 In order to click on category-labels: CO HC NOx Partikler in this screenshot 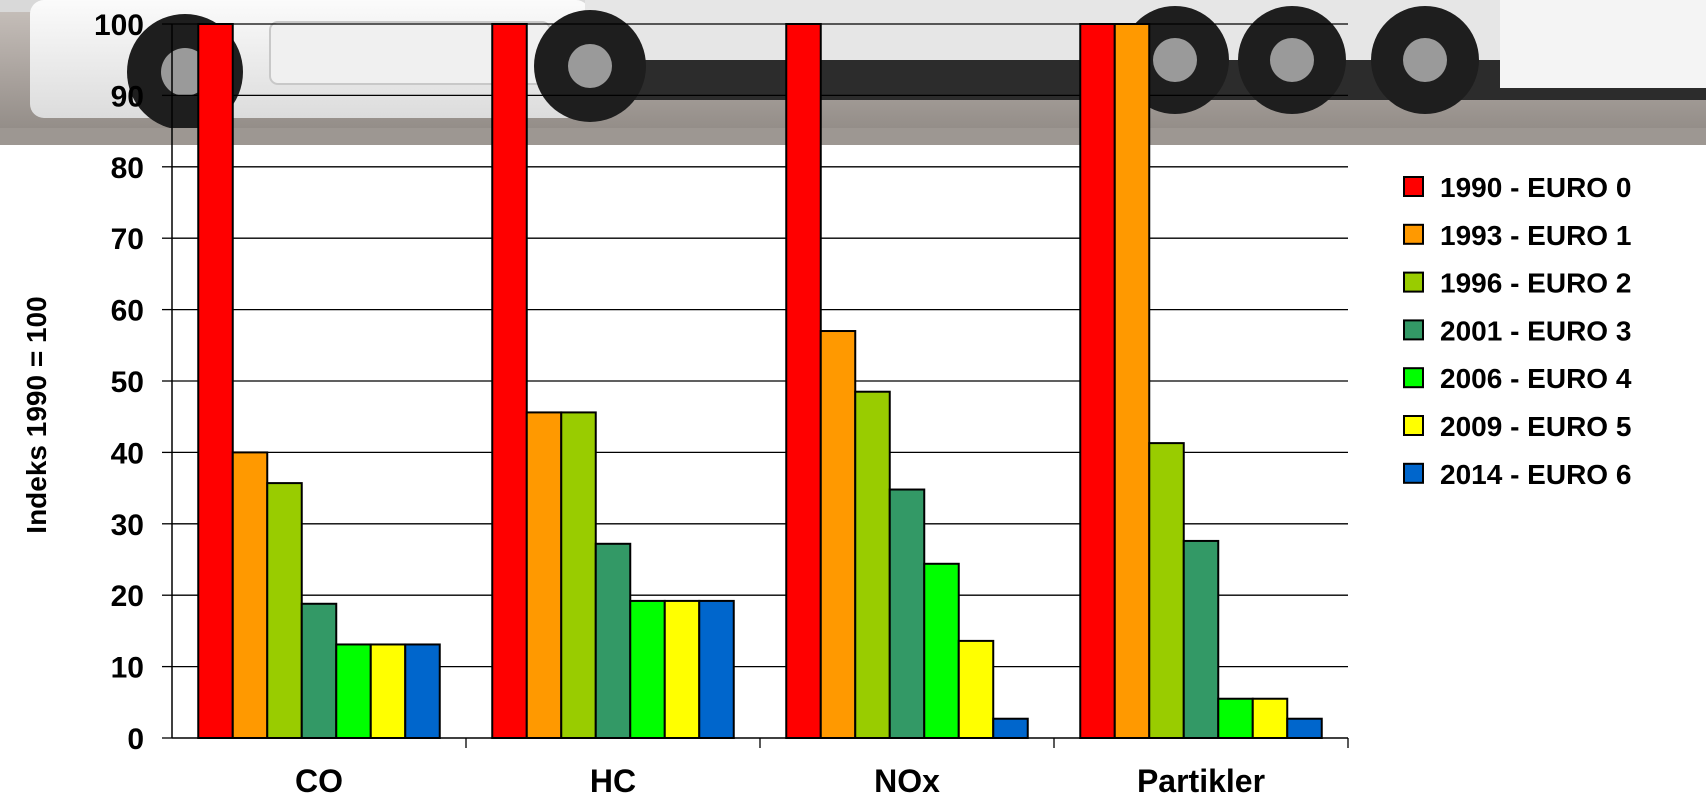, I will do `click(780, 781)`.